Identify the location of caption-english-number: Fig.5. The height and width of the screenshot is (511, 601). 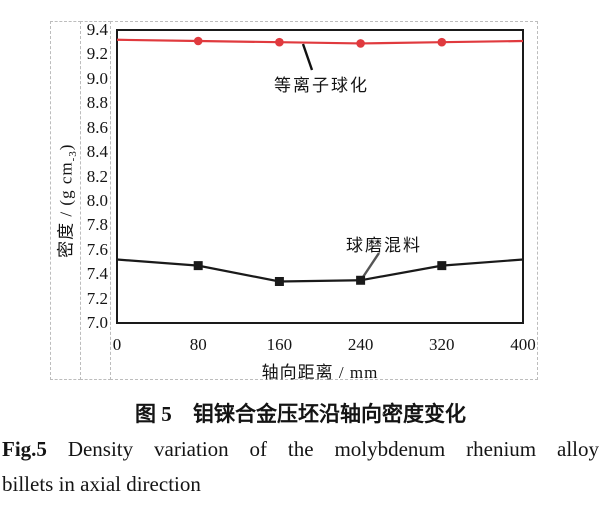
(24, 449).